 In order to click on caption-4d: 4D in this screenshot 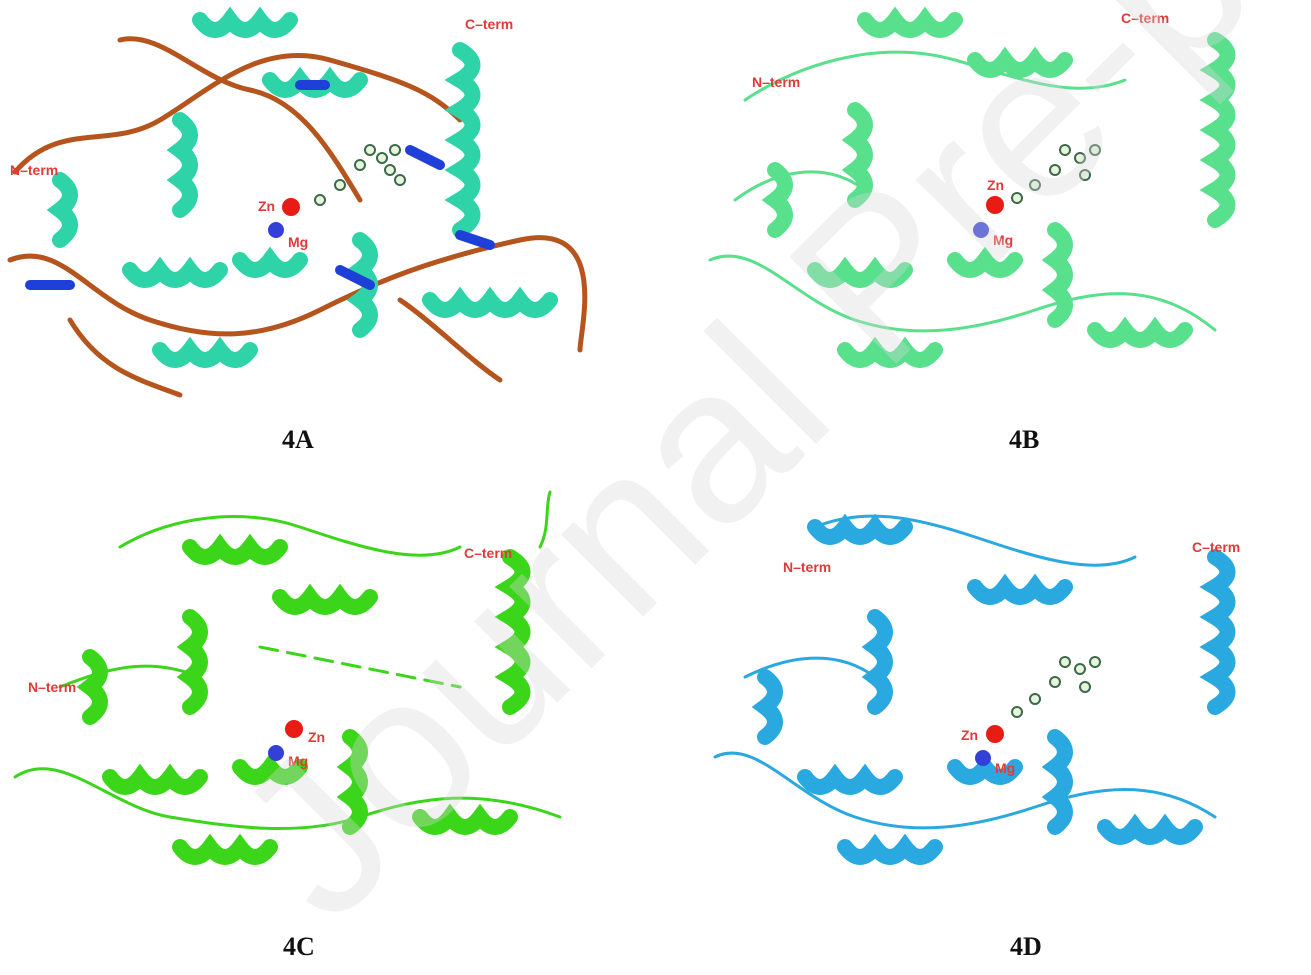, I will do `click(1026, 946)`.